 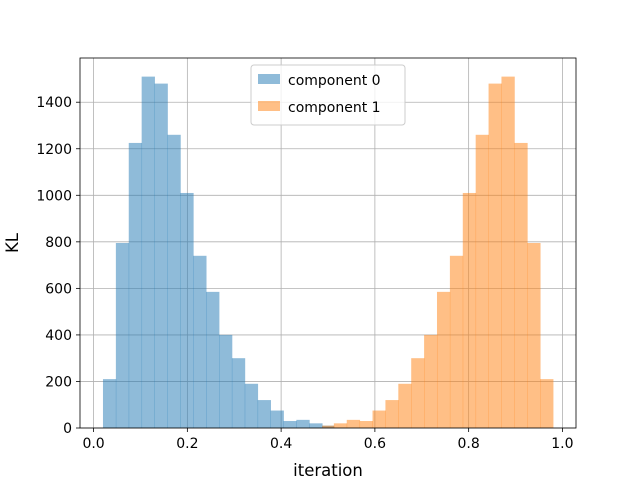 I want to click on x-tick-label: 0.2, so click(x=187, y=444).